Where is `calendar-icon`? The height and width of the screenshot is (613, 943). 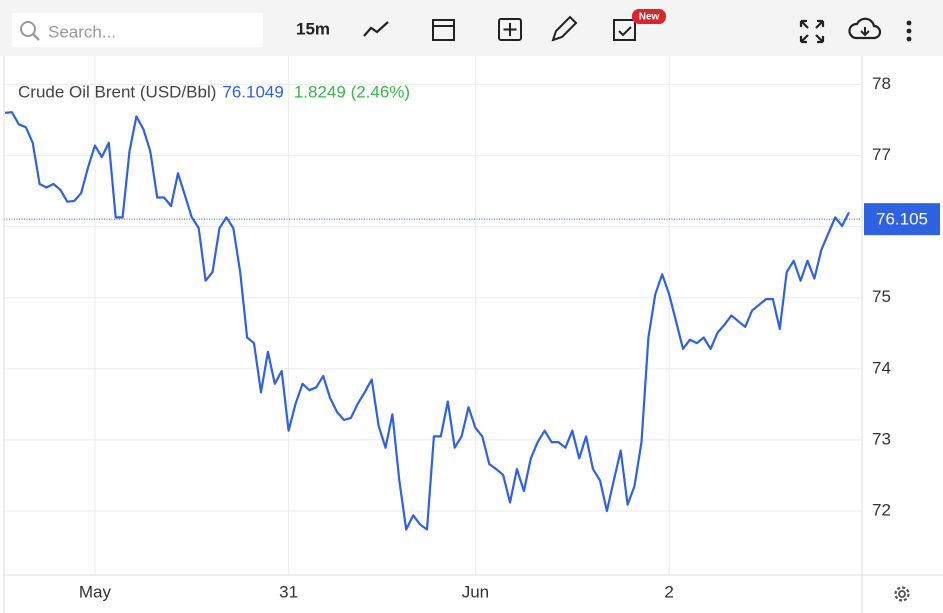
calendar-icon is located at coordinates (443, 30).